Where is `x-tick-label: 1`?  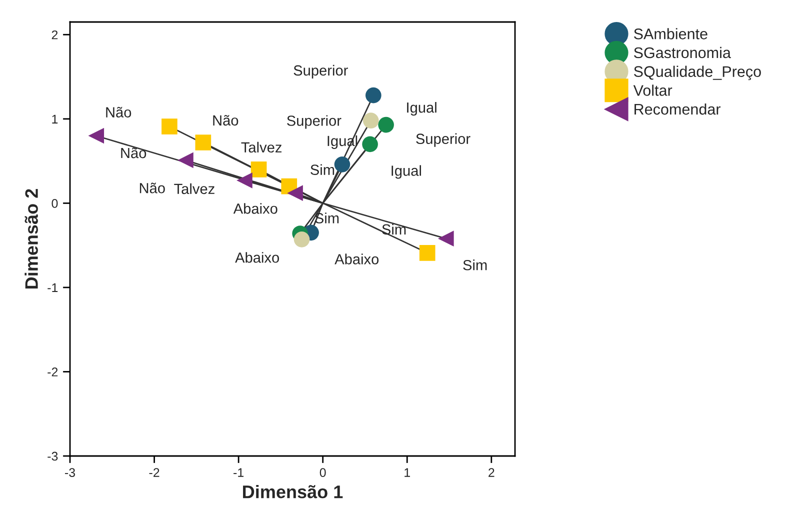 x-tick-label: 1 is located at coordinates (407, 472).